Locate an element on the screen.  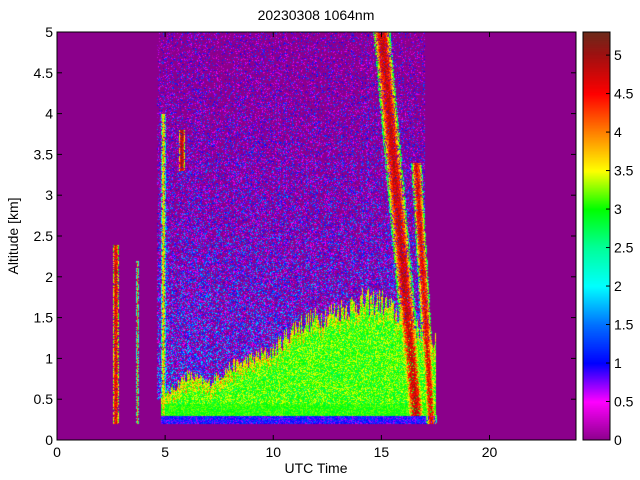
y-tick-label: 3.5 is located at coordinates (44, 154).